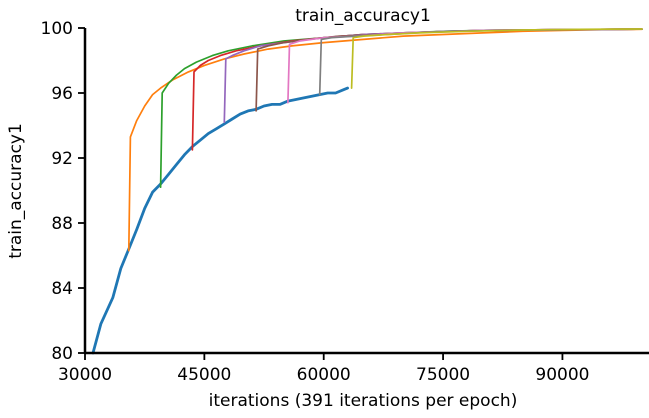 This screenshot has height=418, width=649. I want to click on x-tick-label: 30000, so click(85, 375).